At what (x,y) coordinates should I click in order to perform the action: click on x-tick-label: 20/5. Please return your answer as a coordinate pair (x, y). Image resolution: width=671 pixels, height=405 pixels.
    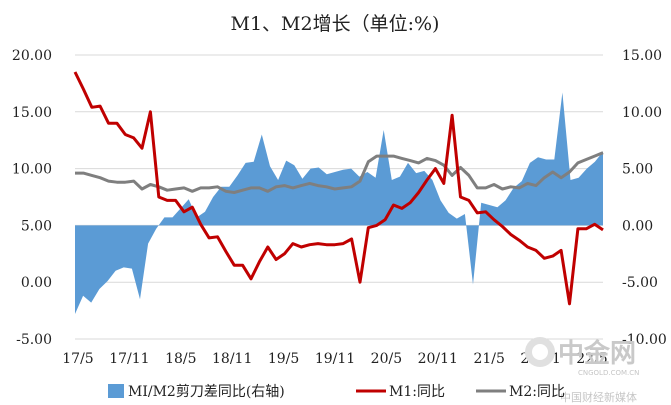
    Looking at the image, I should click on (386, 359).